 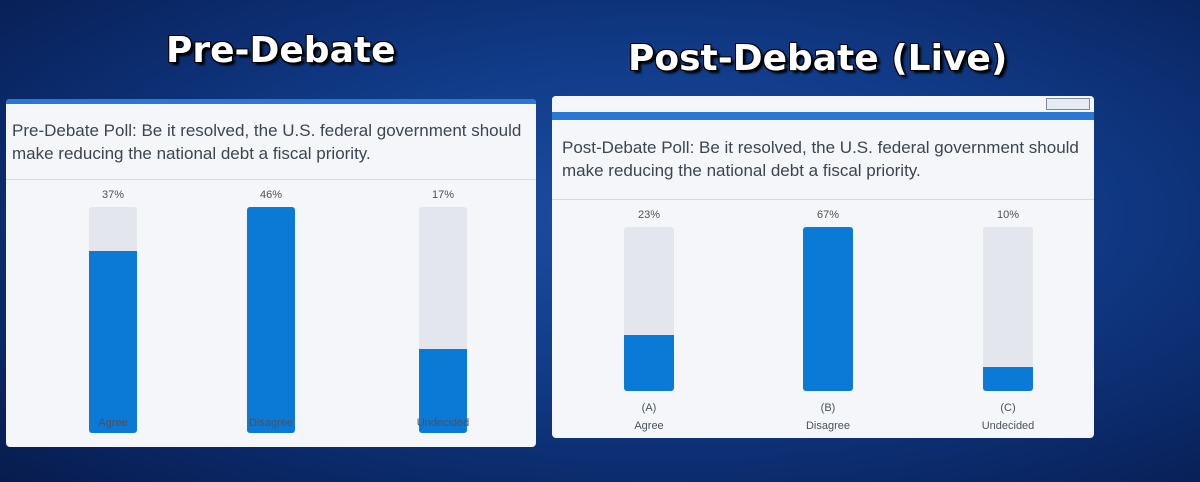 What do you see at coordinates (828, 215) in the screenshot?
I see `value-label-disagree: 67%` at bounding box center [828, 215].